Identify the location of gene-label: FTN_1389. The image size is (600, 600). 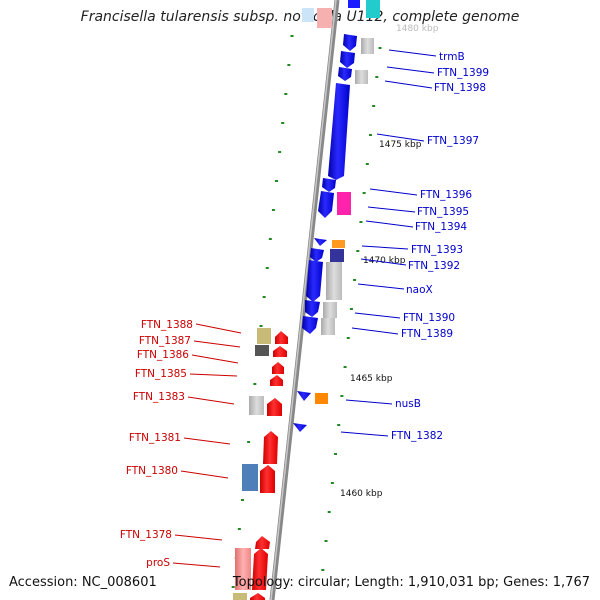
(427, 334).